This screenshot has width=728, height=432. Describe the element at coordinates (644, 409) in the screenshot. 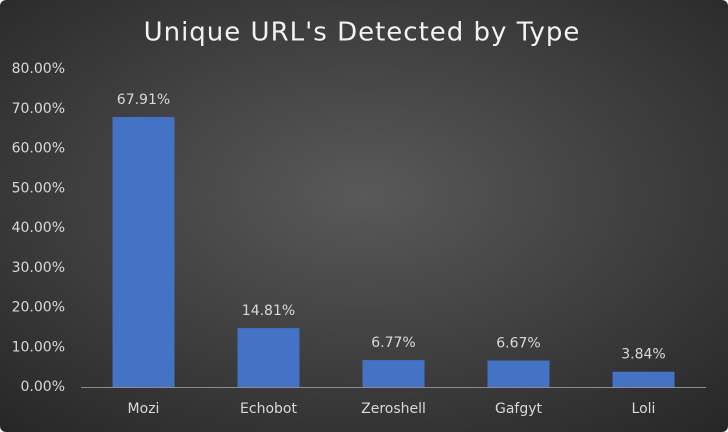

I see `x-tick-label: Loli` at that location.